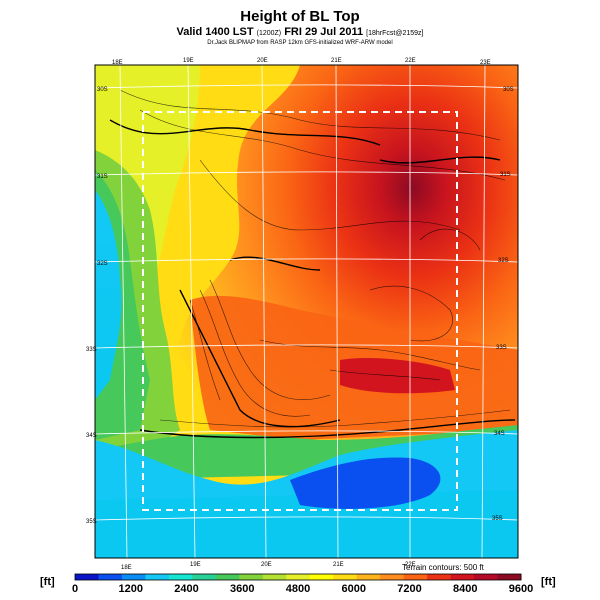 The width and height of the screenshot is (600, 600). Describe the element at coordinates (503, 304) in the screenshot. I see `lat-labels-right: 30S 31S 32S 33S 34S 35S` at that location.